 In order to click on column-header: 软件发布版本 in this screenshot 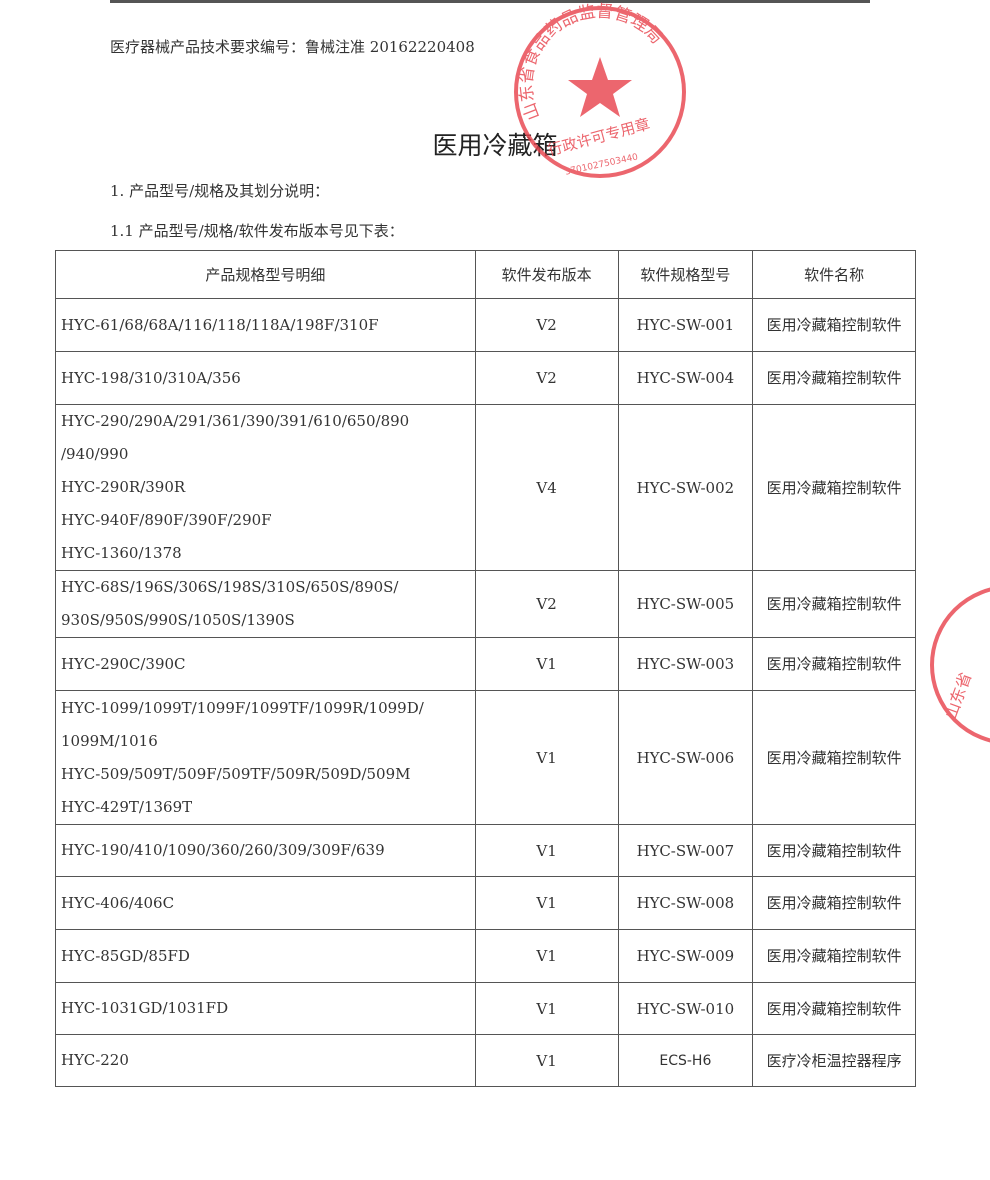, I will do `click(546, 274)`.